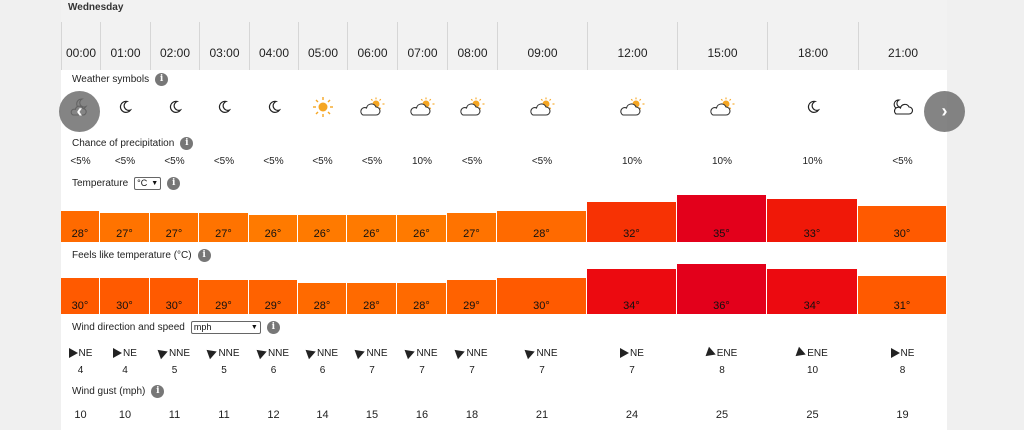  I want to click on time-label: 07:00, so click(422, 46).